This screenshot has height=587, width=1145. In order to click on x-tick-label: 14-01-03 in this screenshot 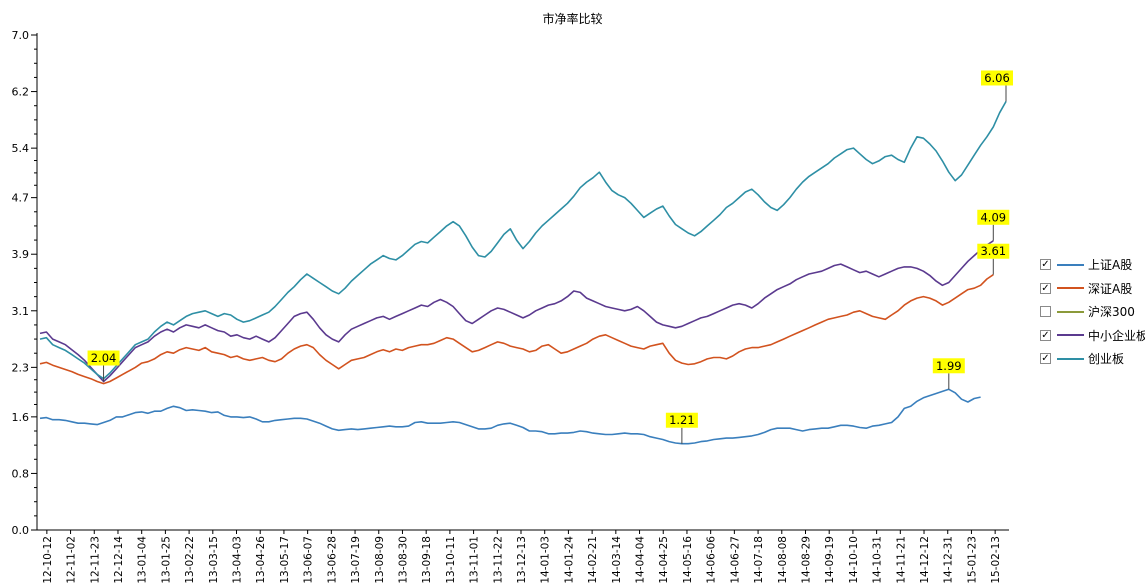, I will do `click(546, 560)`.